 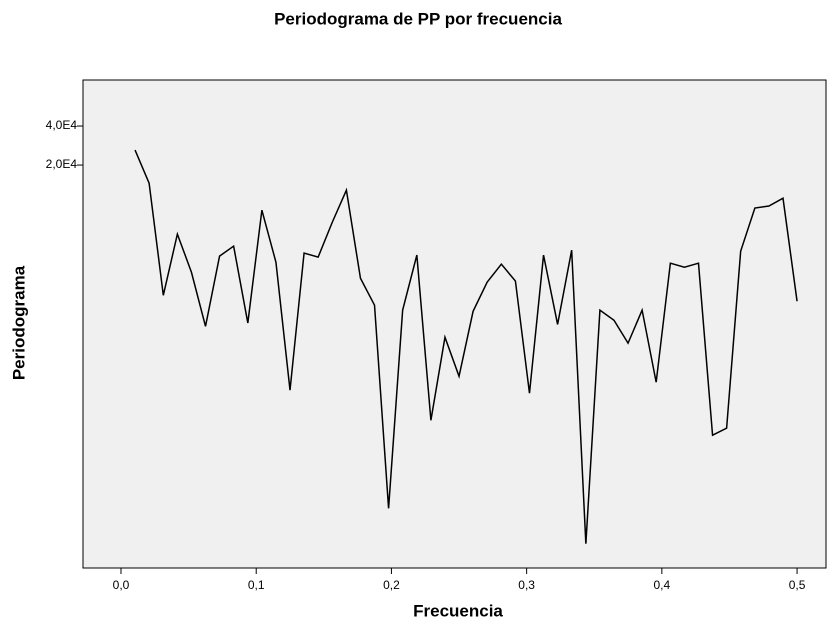 What do you see at coordinates (391, 585) in the screenshot?
I see `x-tick-label: 0,2` at bounding box center [391, 585].